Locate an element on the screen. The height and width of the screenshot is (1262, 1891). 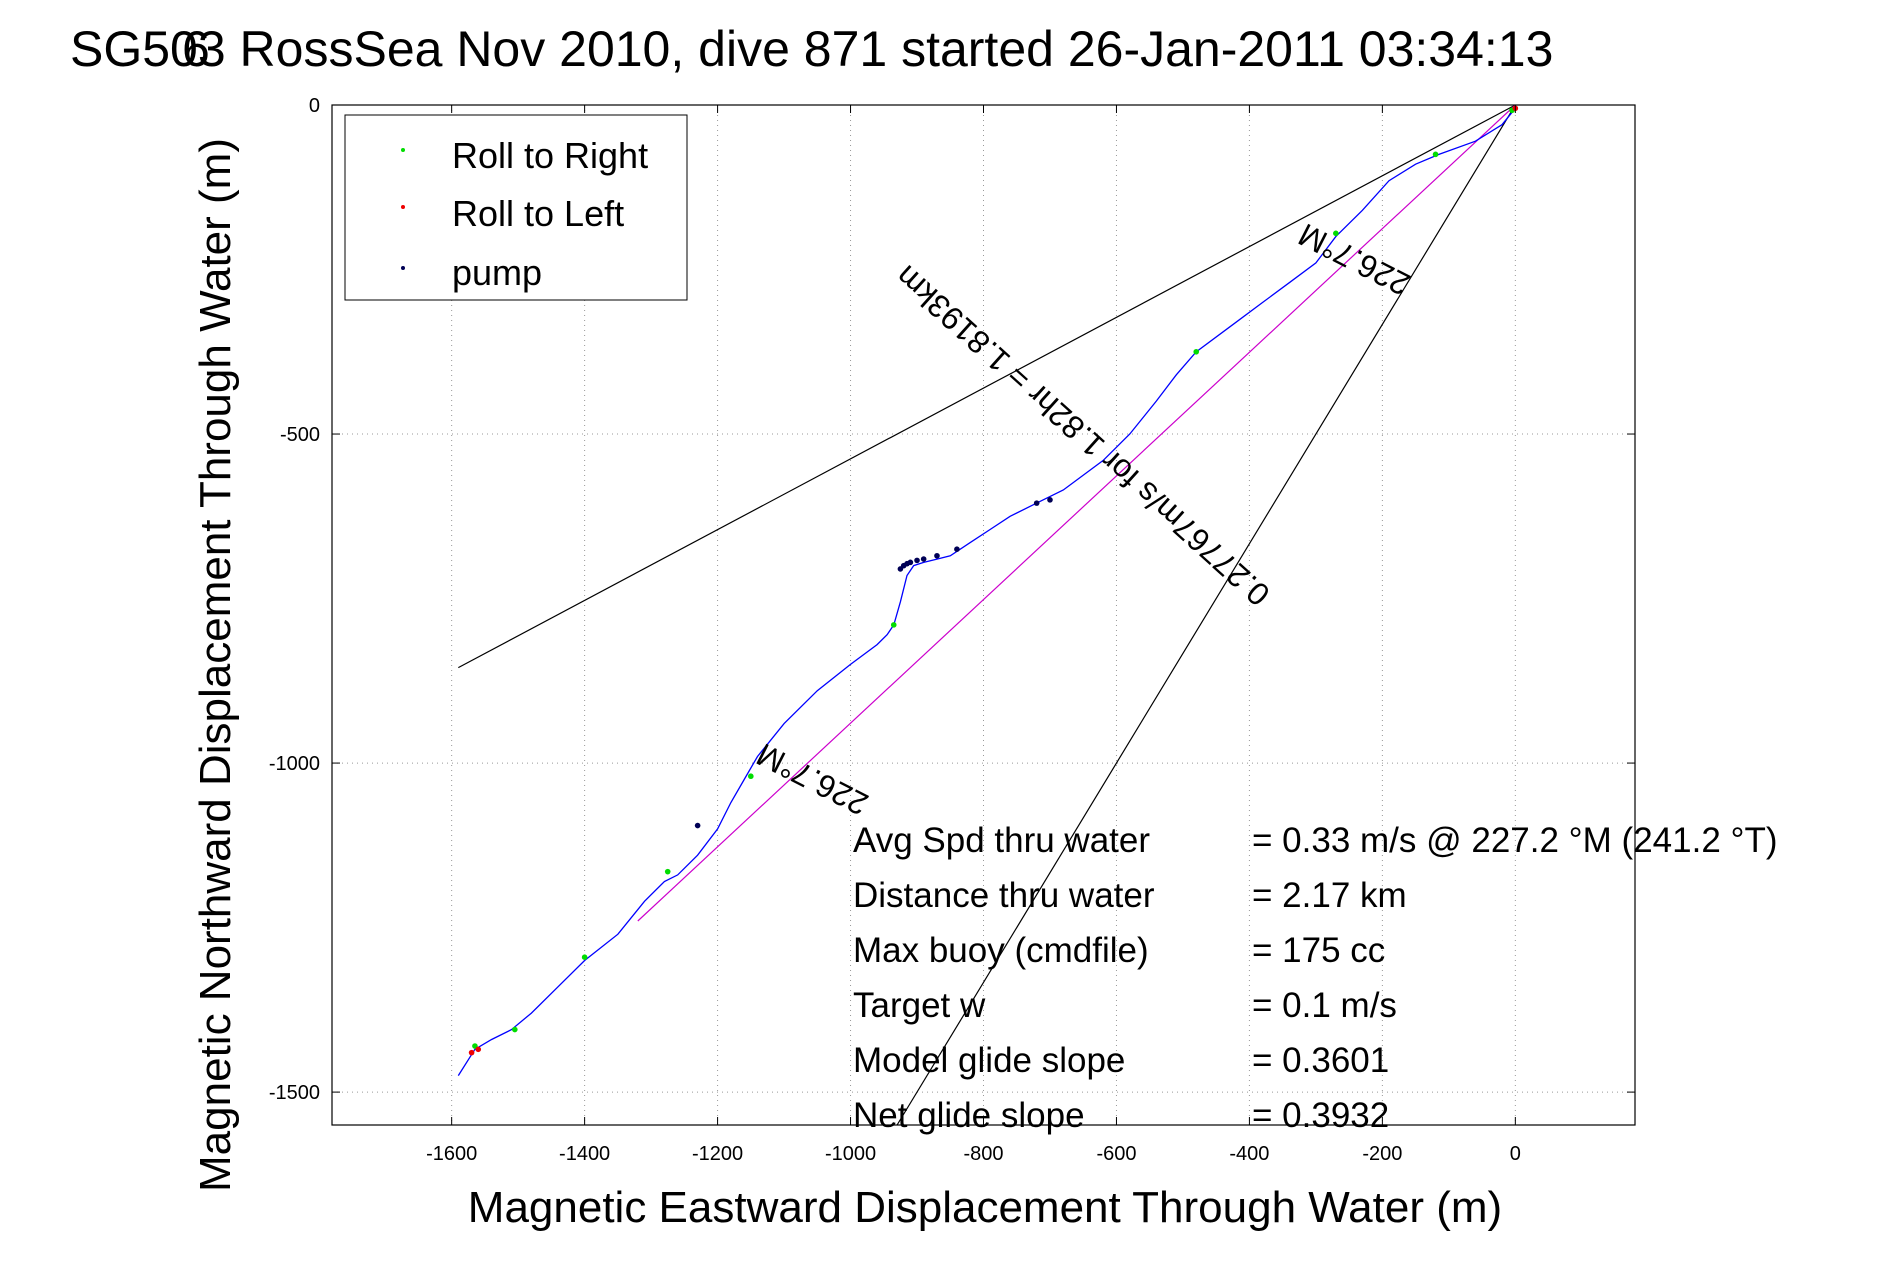
legend-marker-roll-right is located at coordinates (403, 150).